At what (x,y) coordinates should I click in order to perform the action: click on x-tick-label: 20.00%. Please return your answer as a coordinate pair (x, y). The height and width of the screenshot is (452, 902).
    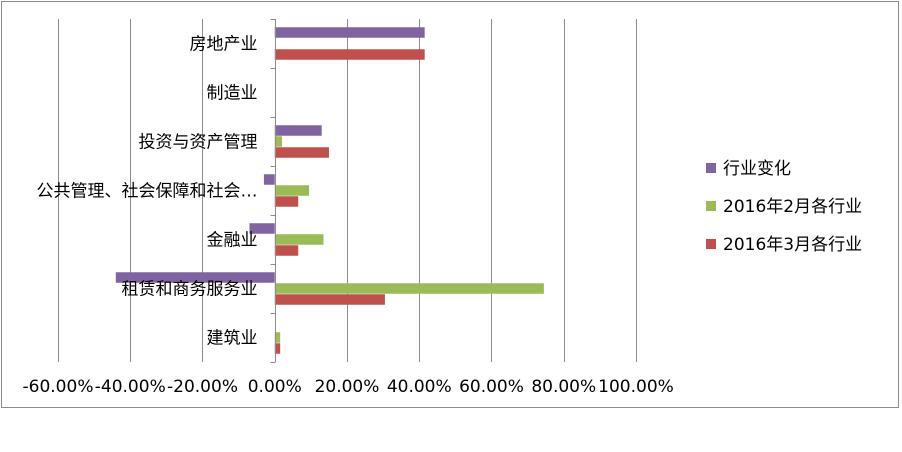
    Looking at the image, I should click on (347, 387).